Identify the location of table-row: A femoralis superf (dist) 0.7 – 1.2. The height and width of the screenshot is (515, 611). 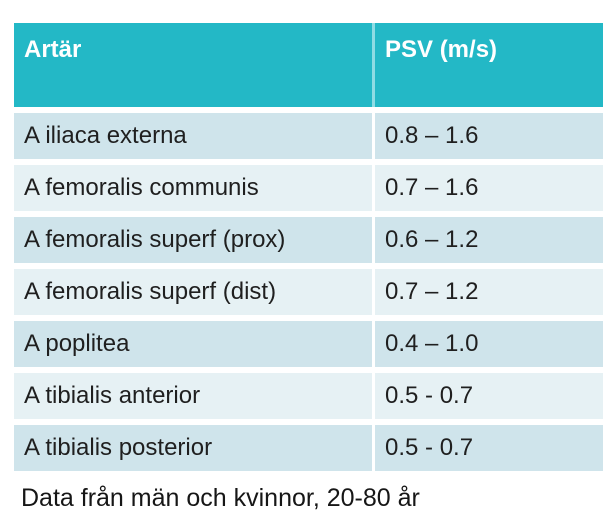
(308, 292).